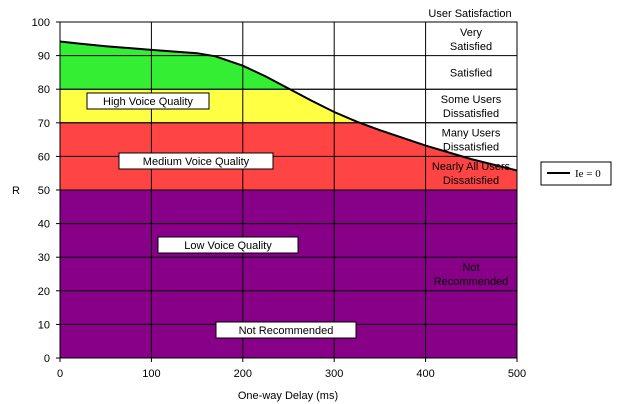  What do you see at coordinates (470, 268) in the screenshot?
I see `satisfaction-label: Not` at bounding box center [470, 268].